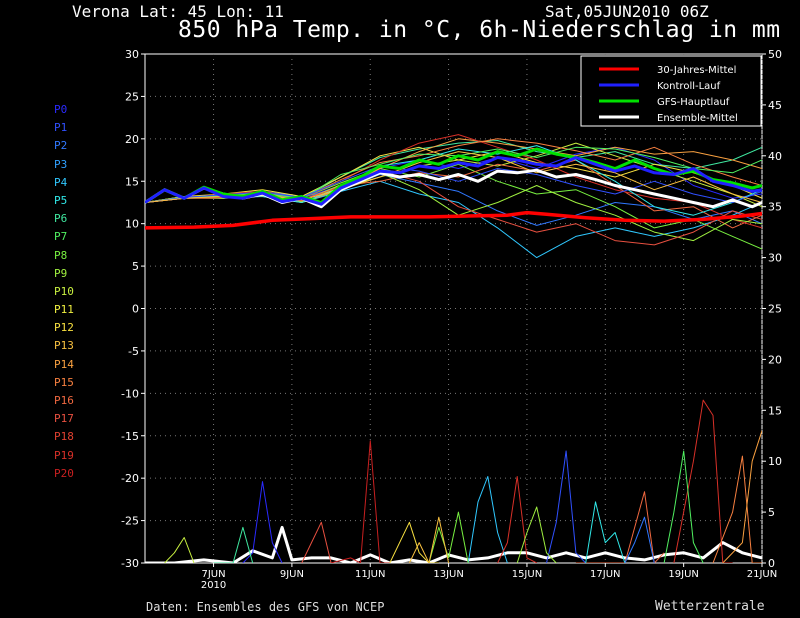 The width and height of the screenshot is (800, 618). What do you see at coordinates (130, 478) in the screenshot?
I see `y-left-tick-label-10: -20` at bounding box center [130, 478].